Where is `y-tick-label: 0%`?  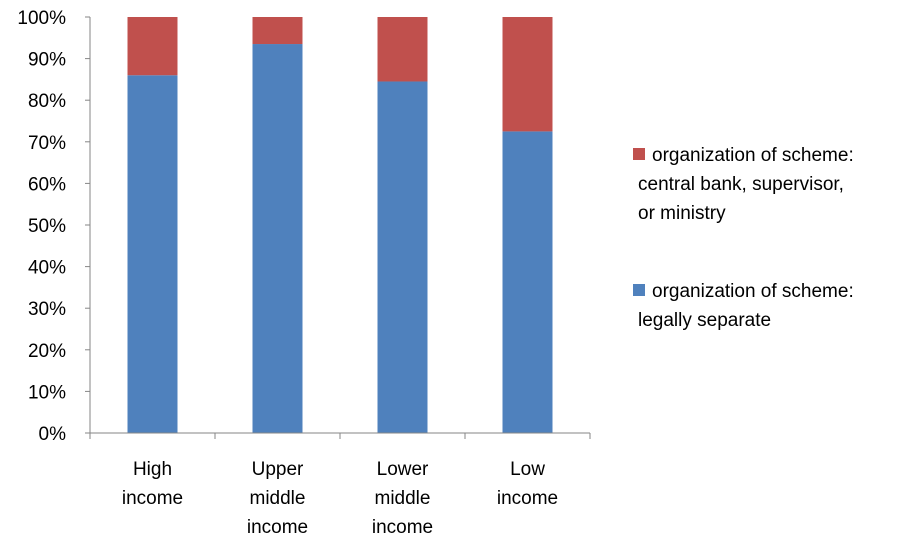 y-tick-label: 0% is located at coordinates (53, 434).